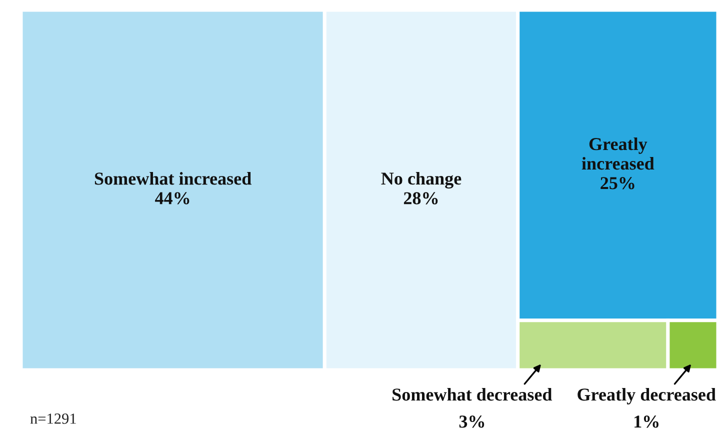  Describe the element at coordinates (618, 153) in the screenshot. I see `category-label: Greatly increased` at that location.